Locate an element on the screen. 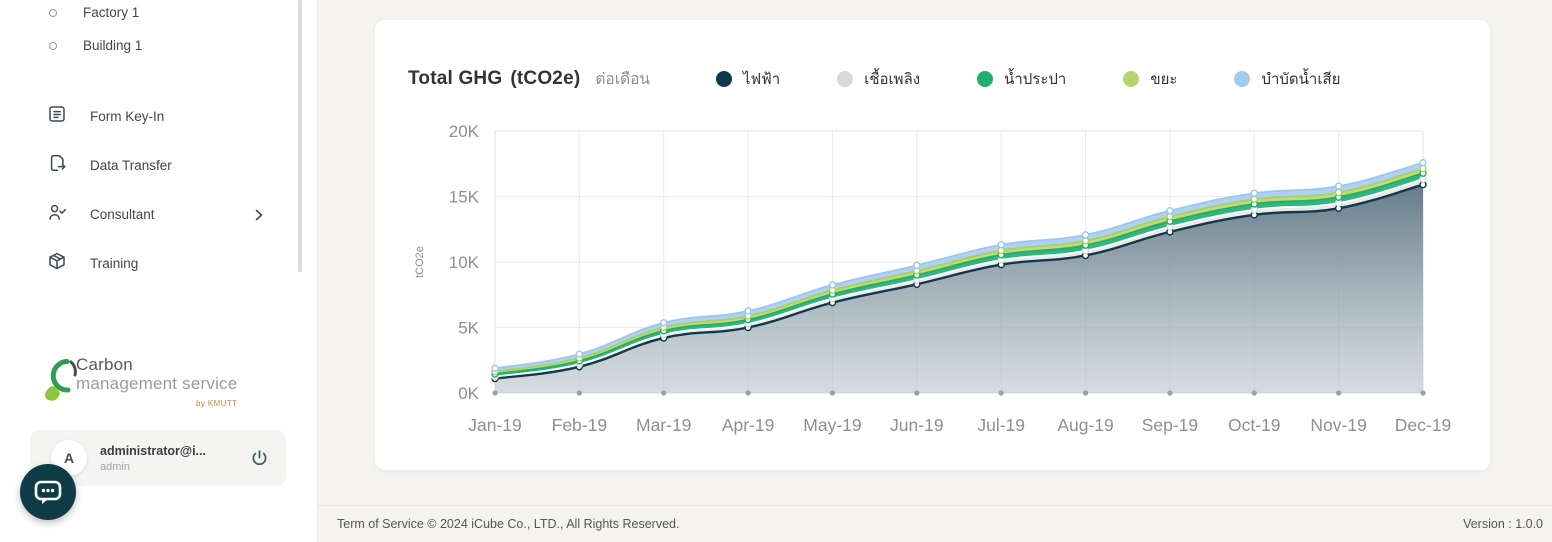 The height and width of the screenshot is (542, 1552). legend-label: บำบัดน้ำเสีย is located at coordinates (1301, 79).